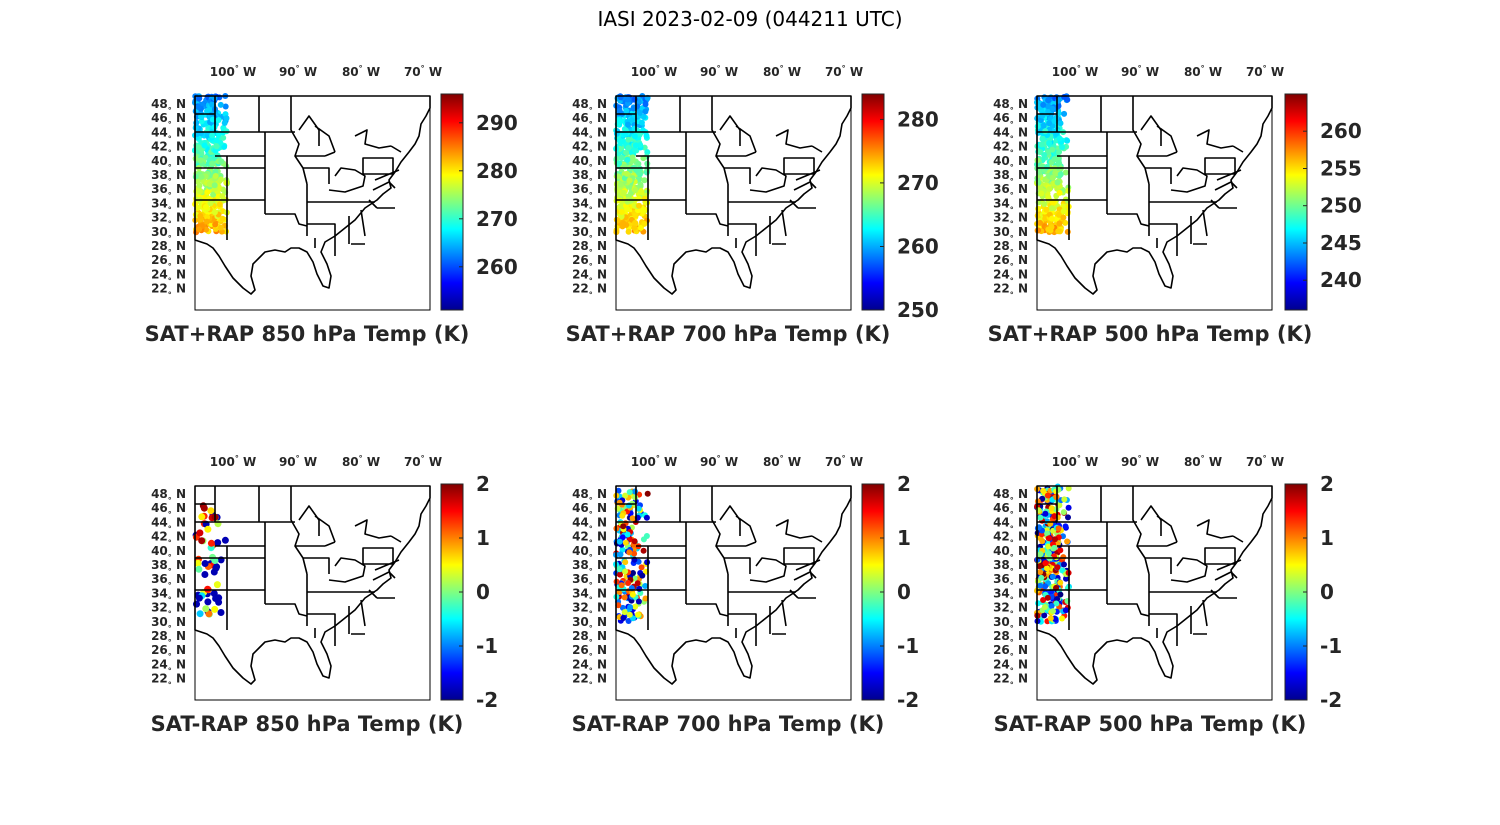 This screenshot has height=825, width=1500. I want to click on data-swath, so click(632, 555).